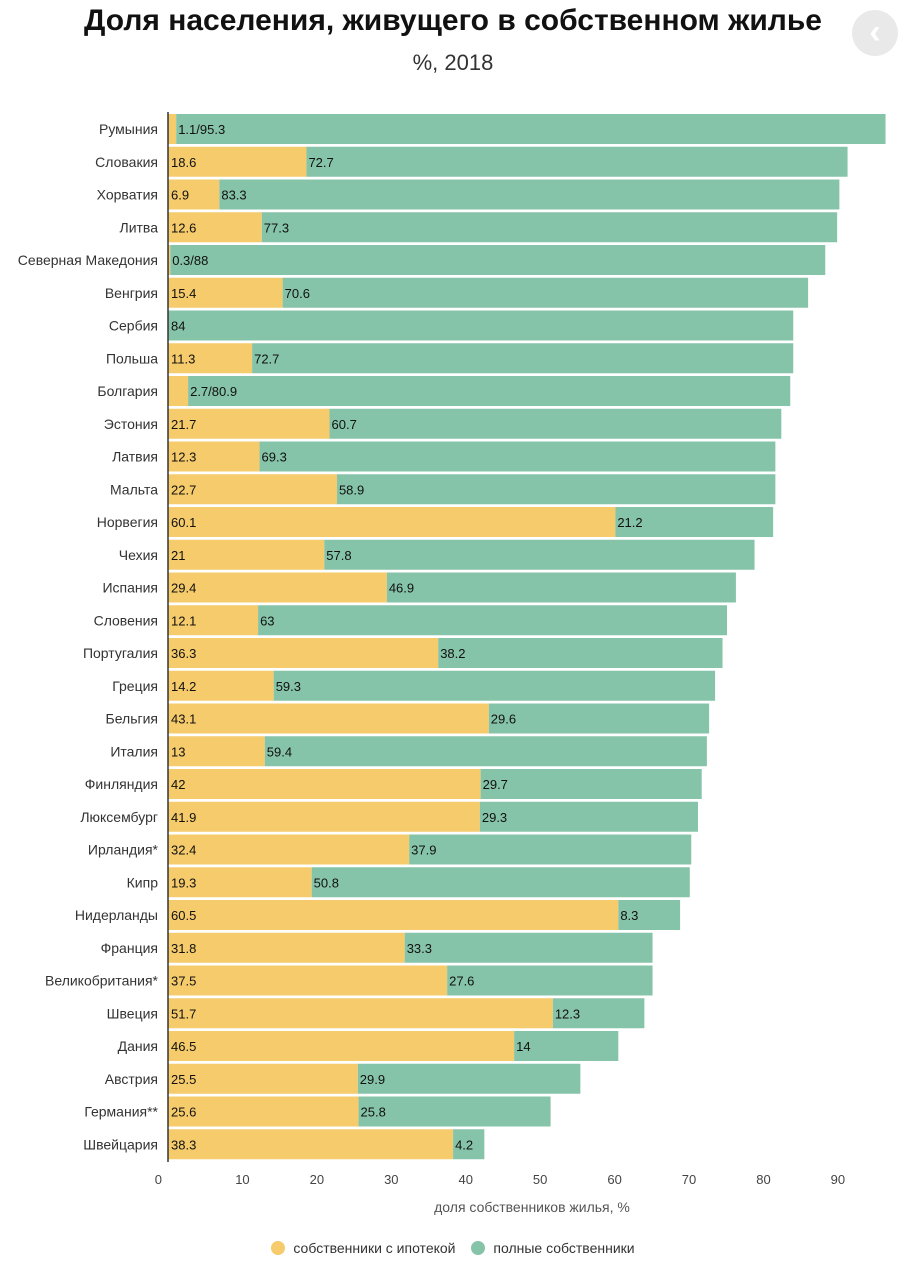 This screenshot has height=1288, width=906. I want to click on legend-label-full: полные собственники, so click(564, 1248).